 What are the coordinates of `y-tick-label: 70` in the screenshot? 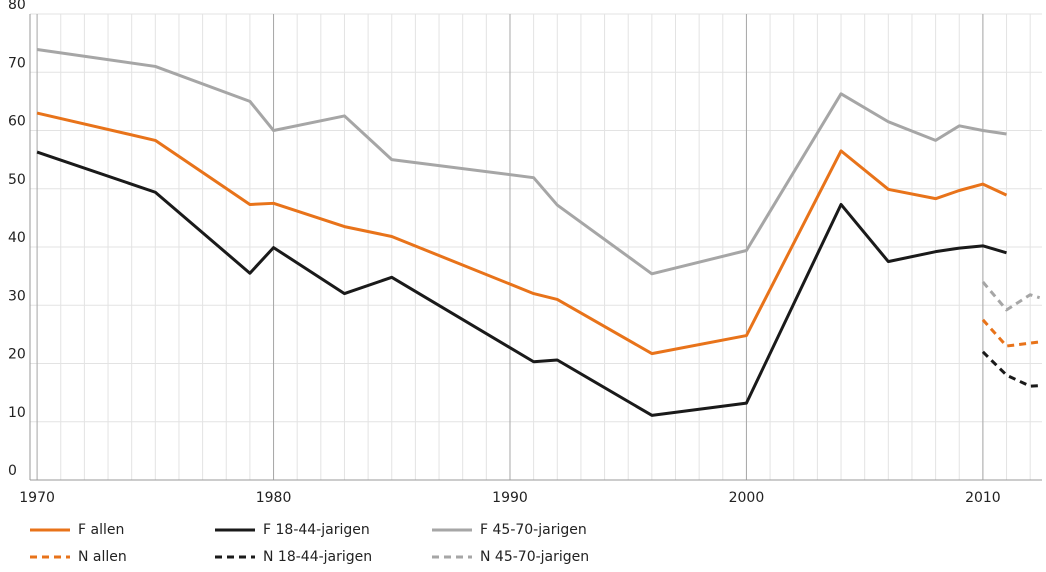 It's located at (17, 63).